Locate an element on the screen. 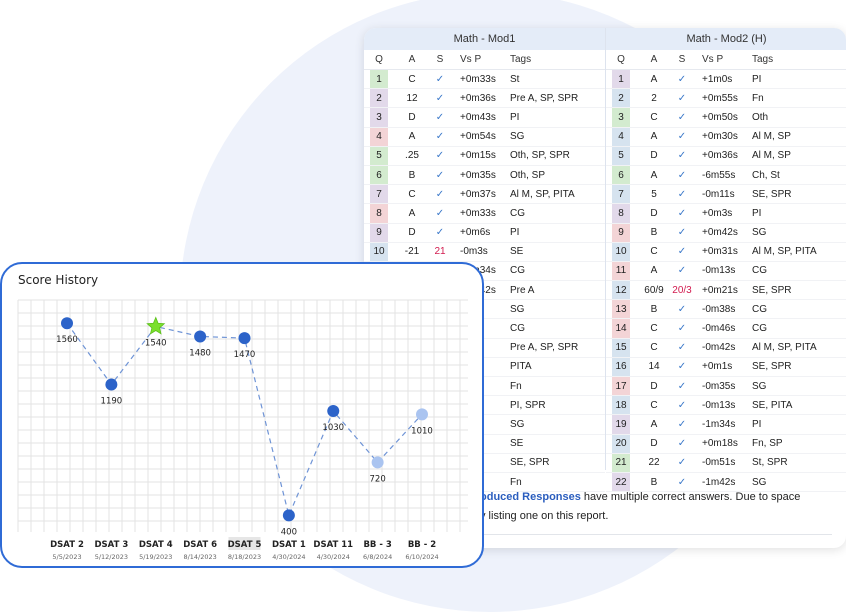 Image resolution: width=846 pixels, height=612 pixels. answer-cell: 22 is located at coordinates (654, 463).